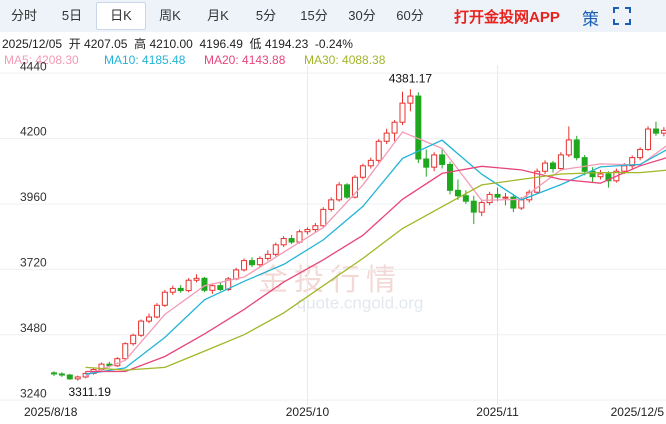 This screenshot has height=424, width=666. I want to click on y-tick-label: 4440, so click(33, 66).